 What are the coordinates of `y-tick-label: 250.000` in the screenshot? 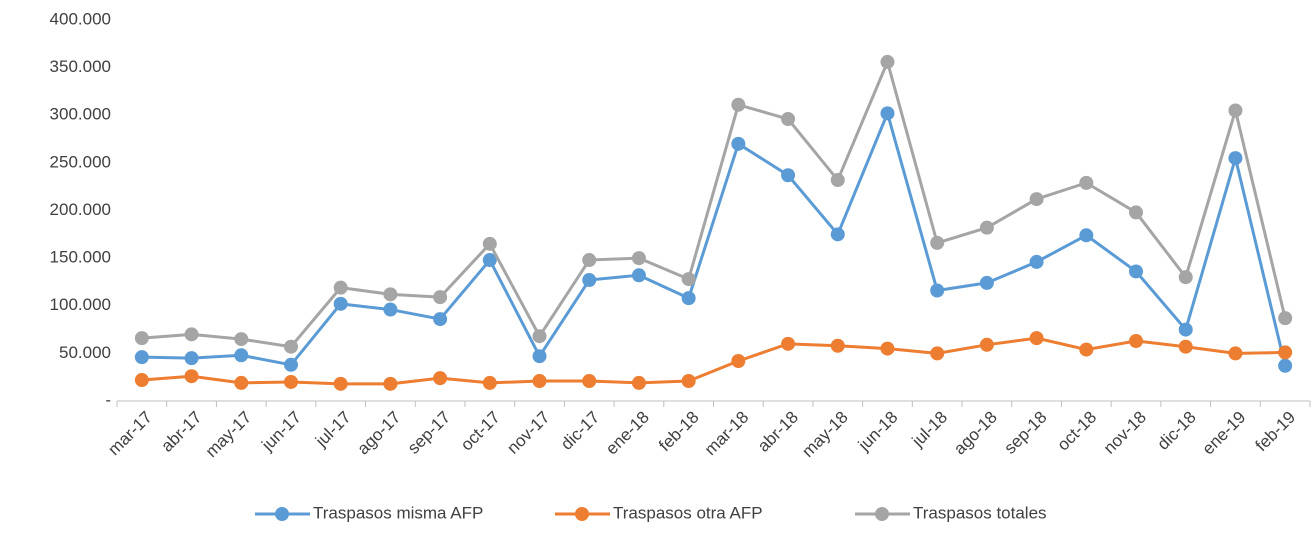 It's located at (80, 161).